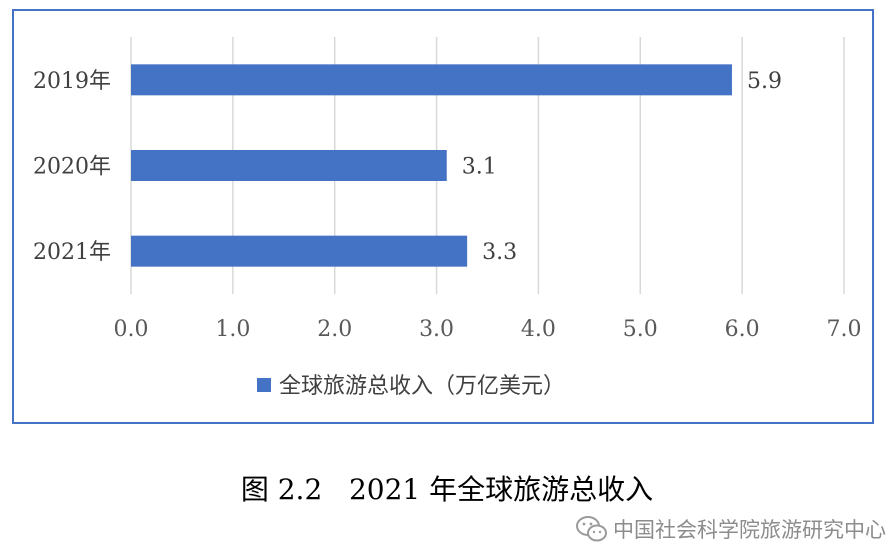  What do you see at coordinates (334, 329) in the screenshot?
I see `x-tick-label: 2.0` at bounding box center [334, 329].